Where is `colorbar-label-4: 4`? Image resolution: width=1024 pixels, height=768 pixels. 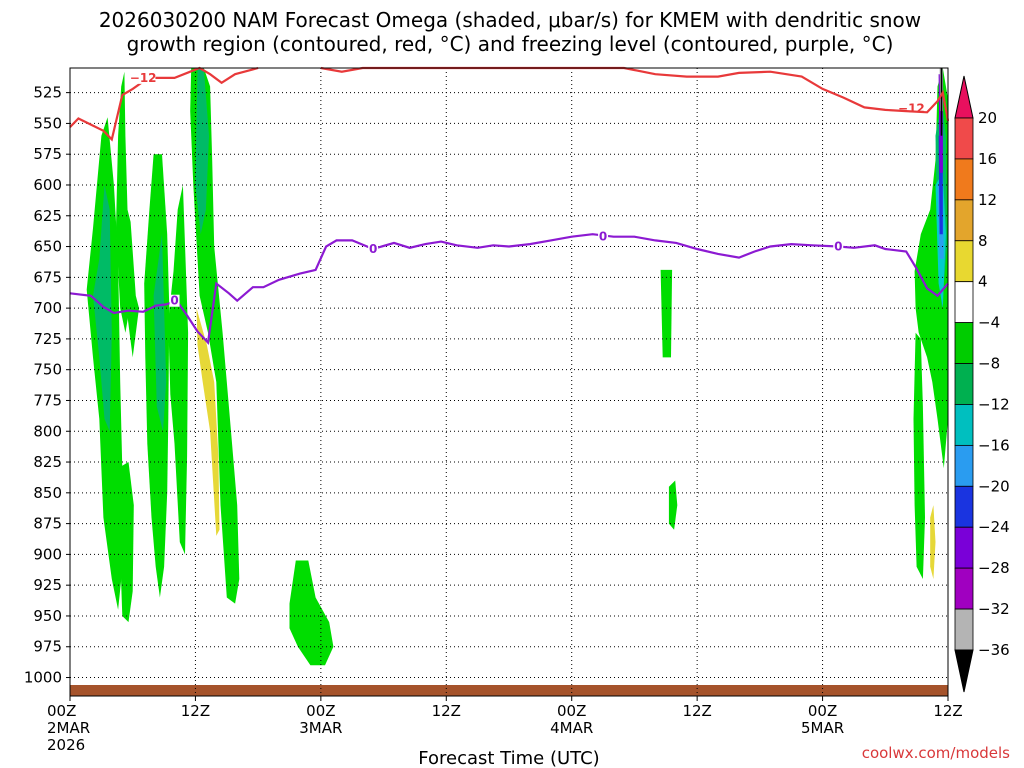
colorbar-label-4: 4 is located at coordinates (983, 282).